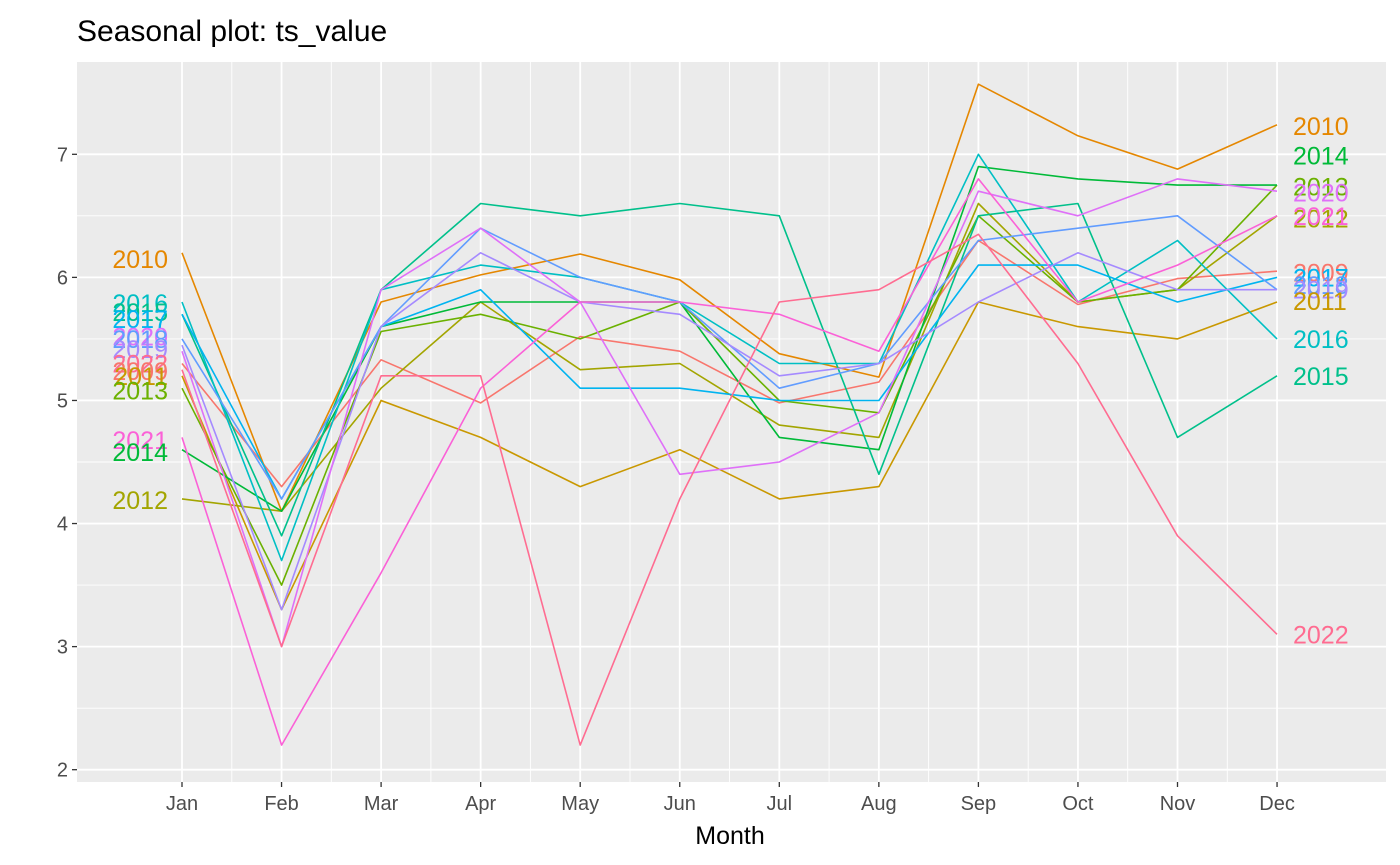  Describe the element at coordinates (1321, 157) in the screenshot. I see `series-label-right-2014: 2014` at that location.